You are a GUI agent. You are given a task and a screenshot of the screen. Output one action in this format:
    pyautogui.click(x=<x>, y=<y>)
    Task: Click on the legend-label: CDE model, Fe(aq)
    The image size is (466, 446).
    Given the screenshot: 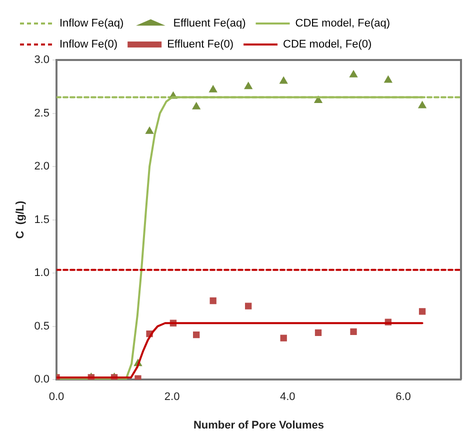 What is the action you would take?
    pyautogui.click(x=342, y=24)
    